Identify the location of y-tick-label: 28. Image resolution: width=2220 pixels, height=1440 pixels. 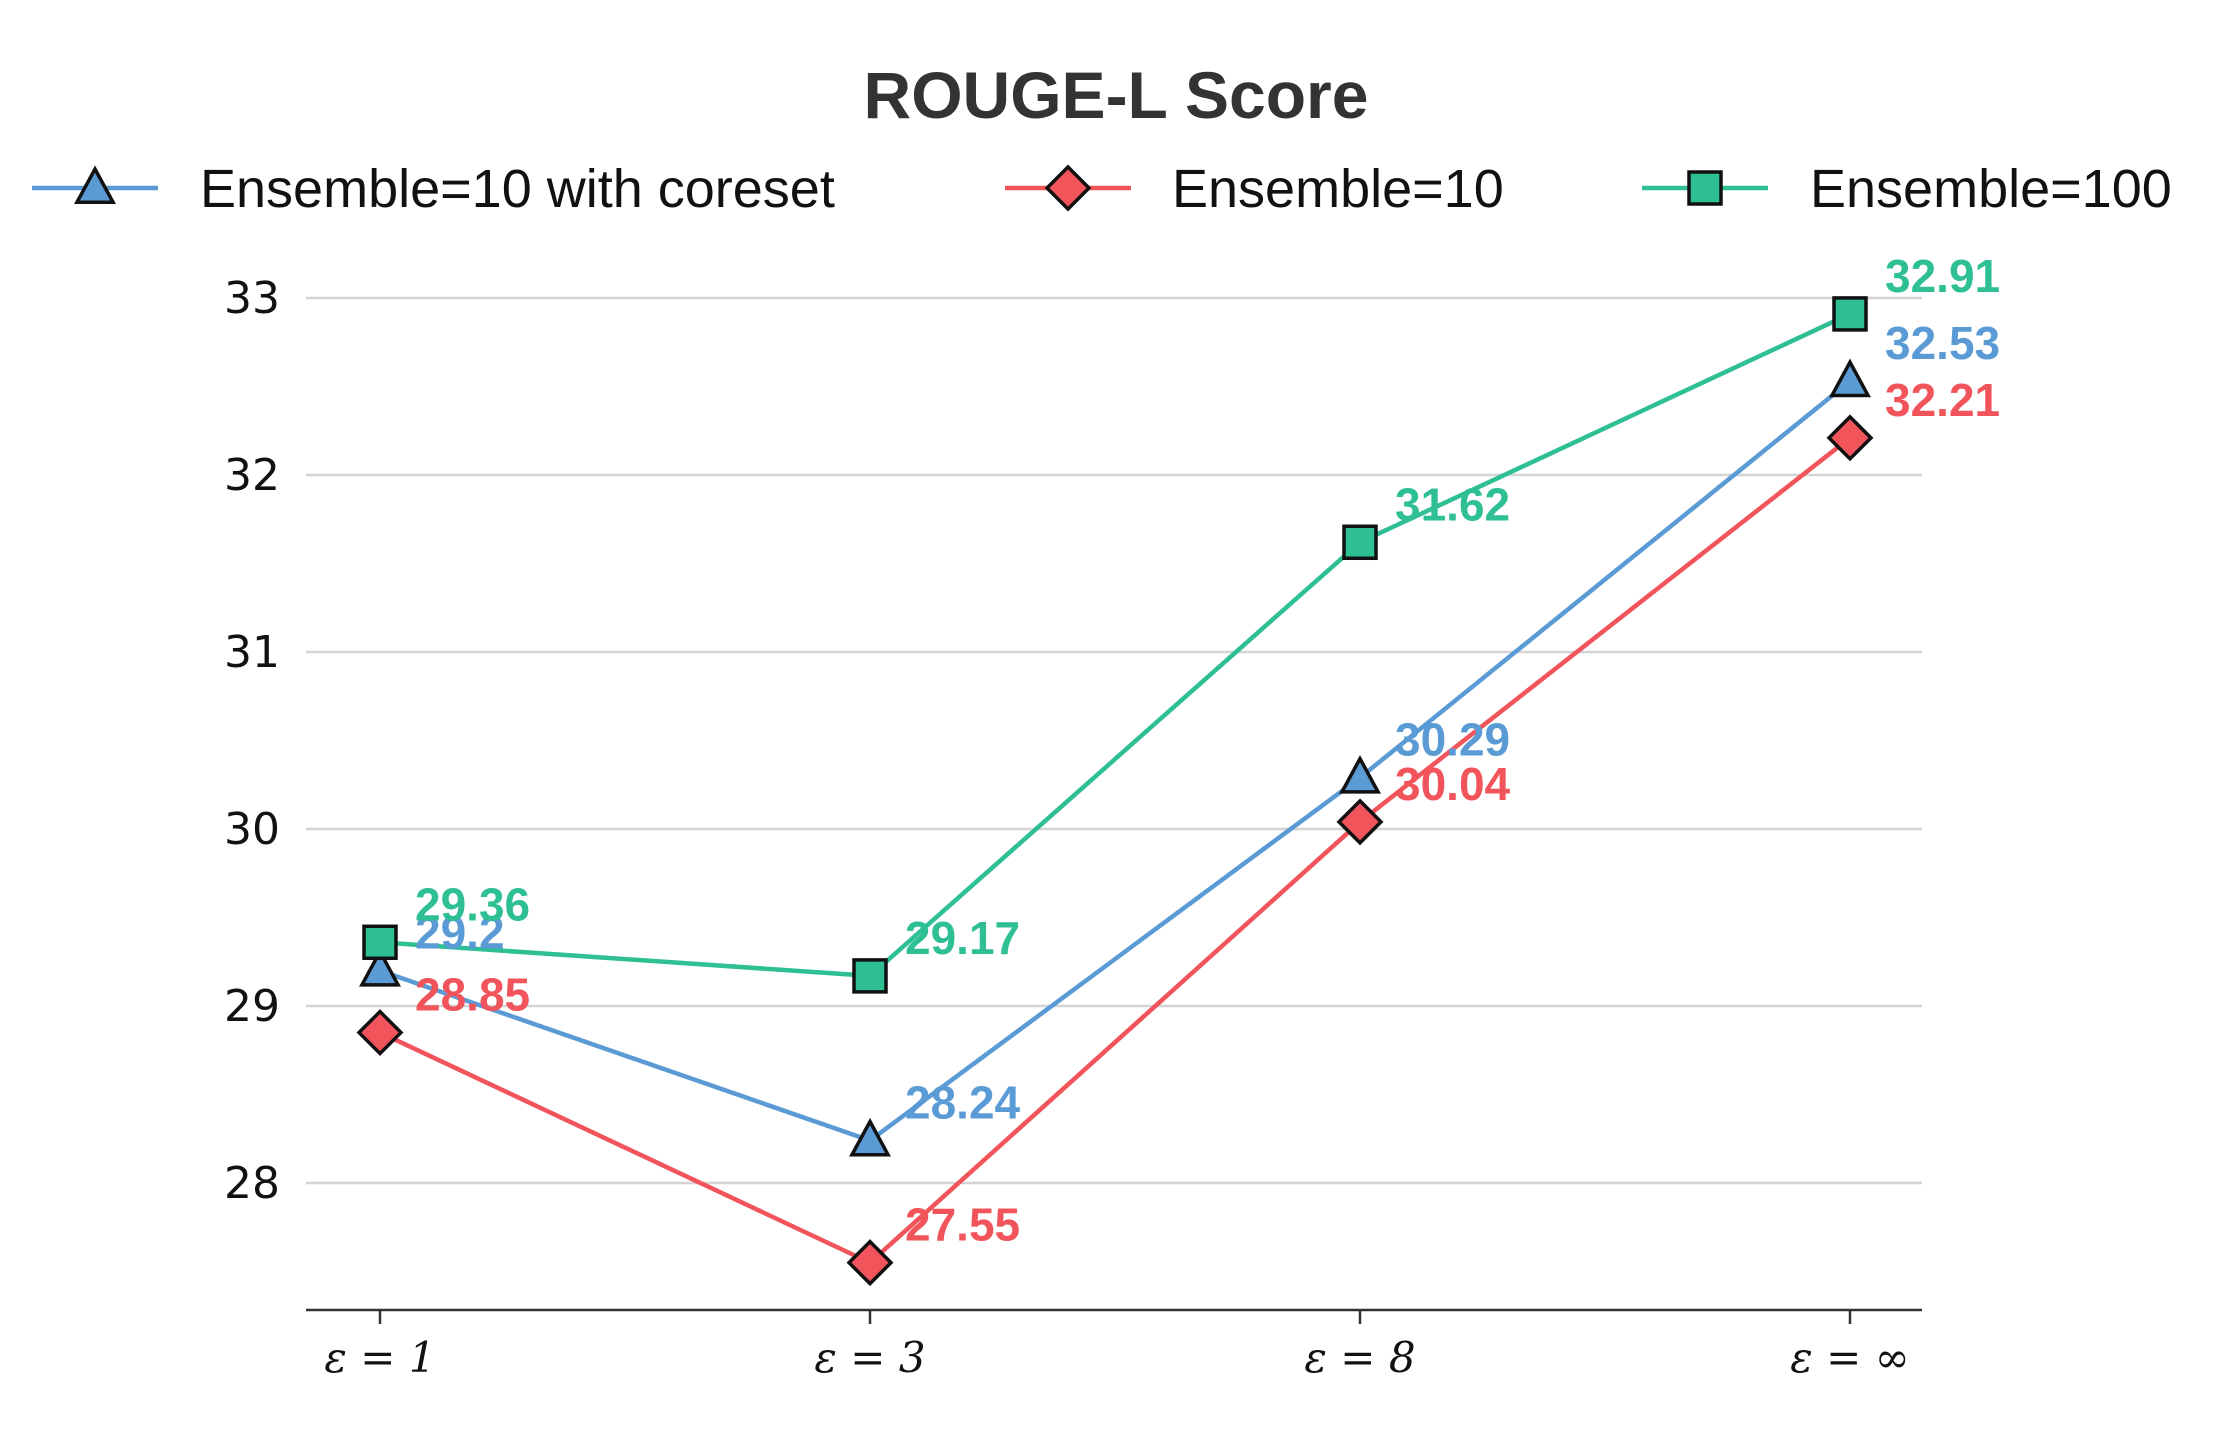
(252, 1183).